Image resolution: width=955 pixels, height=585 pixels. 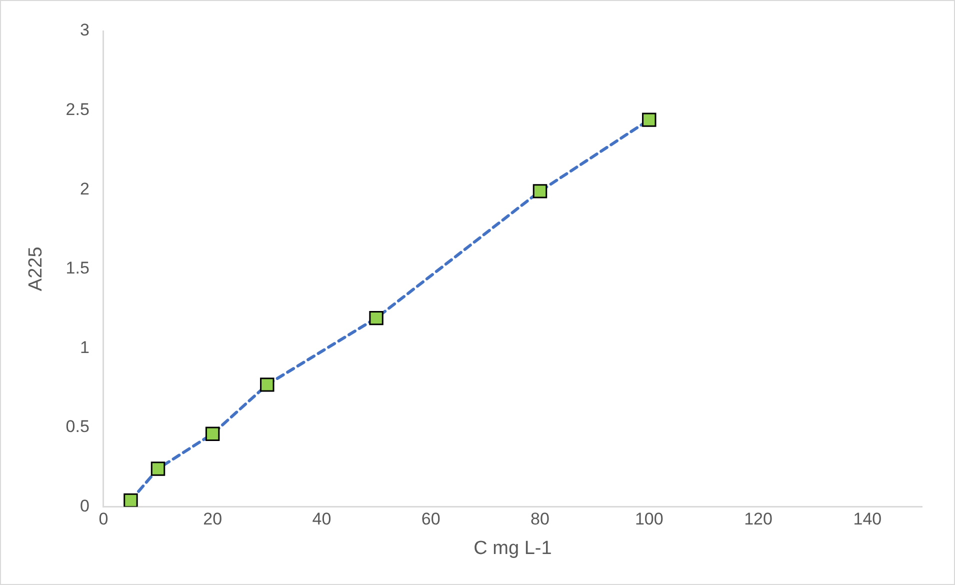 What do you see at coordinates (78, 426) in the screenshot?
I see `y-tick-label: 0.5` at bounding box center [78, 426].